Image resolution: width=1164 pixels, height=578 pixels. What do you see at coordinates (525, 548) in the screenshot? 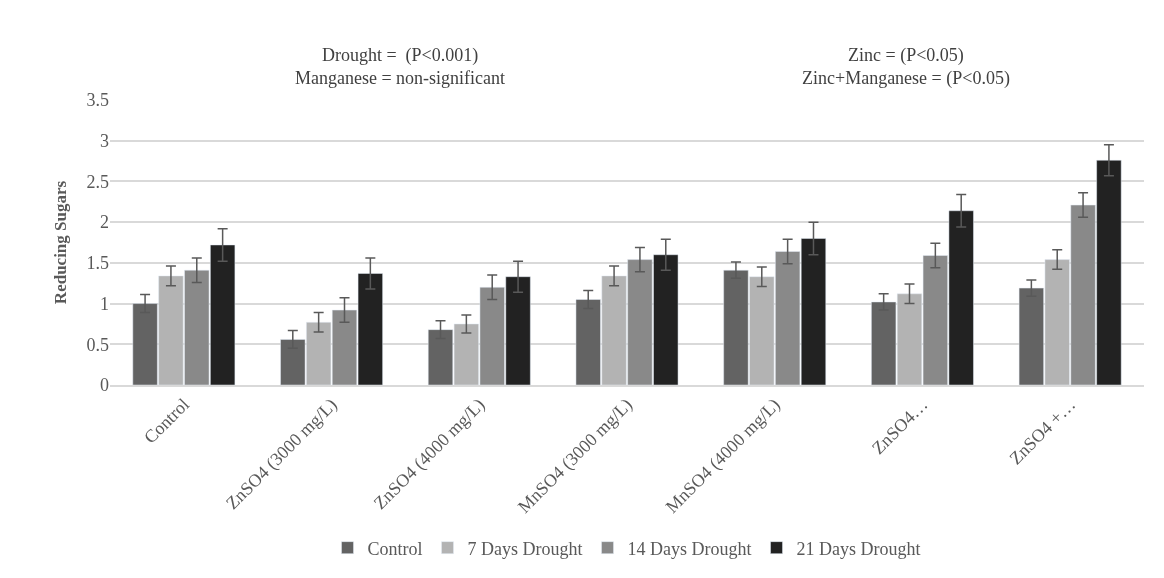
I see `legend-label: 7 Days Drought` at bounding box center [525, 548].